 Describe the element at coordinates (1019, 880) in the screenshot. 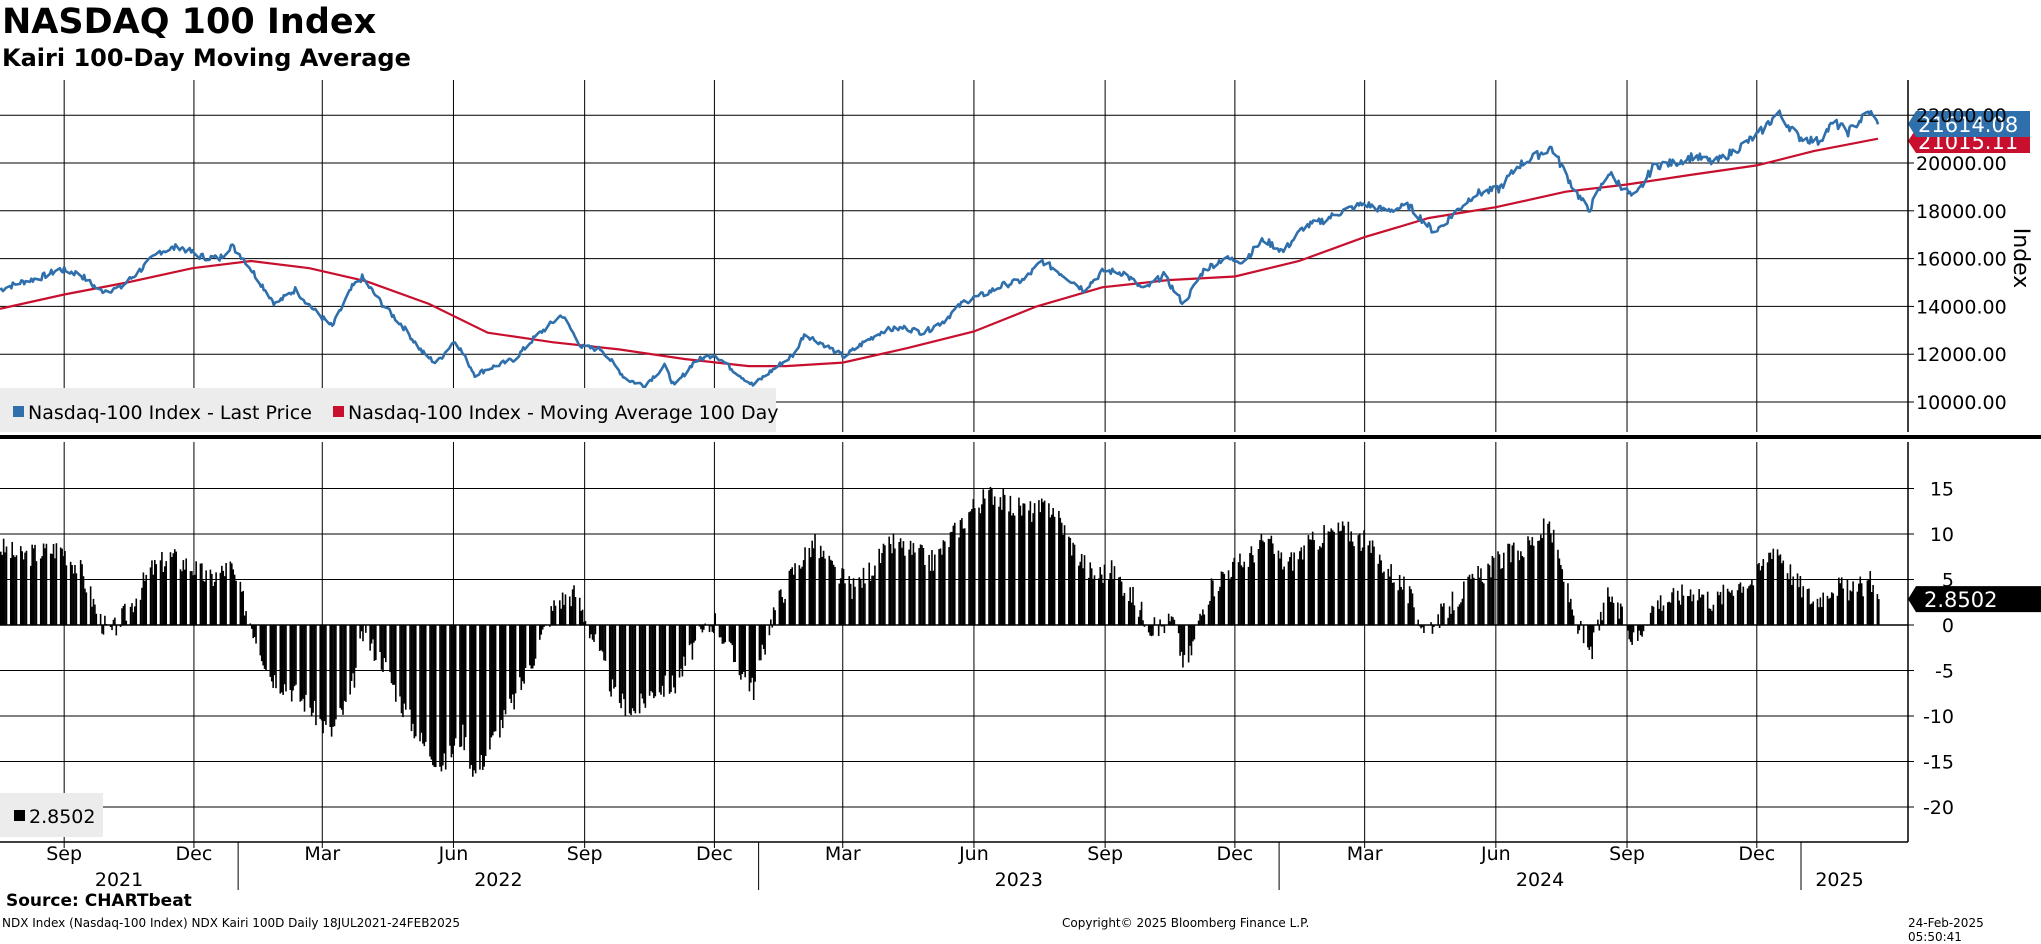

I see `x-year-label: 2023` at that location.